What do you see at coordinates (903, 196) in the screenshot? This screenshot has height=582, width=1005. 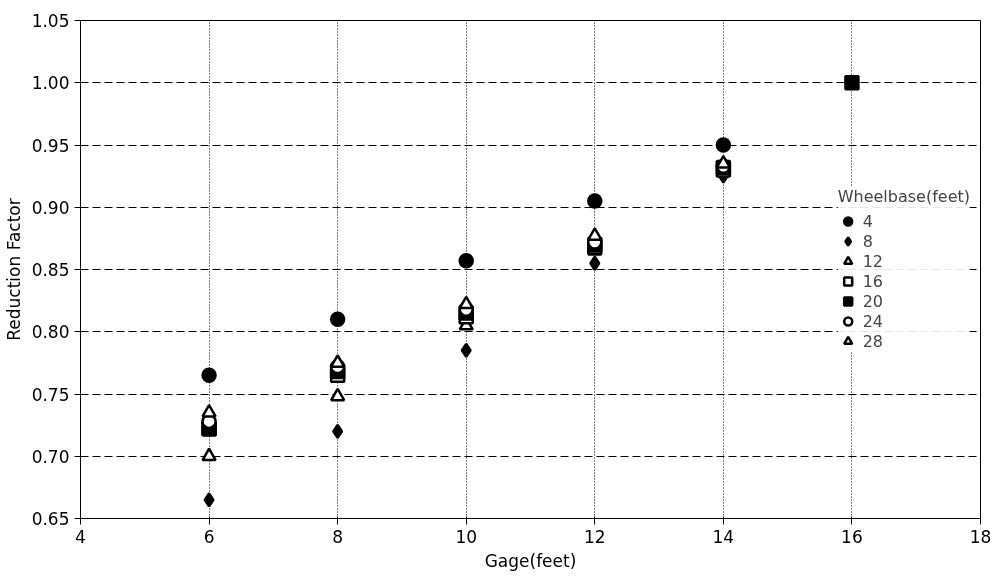 I see `legend-title: Wheelbase(feet)` at bounding box center [903, 196].